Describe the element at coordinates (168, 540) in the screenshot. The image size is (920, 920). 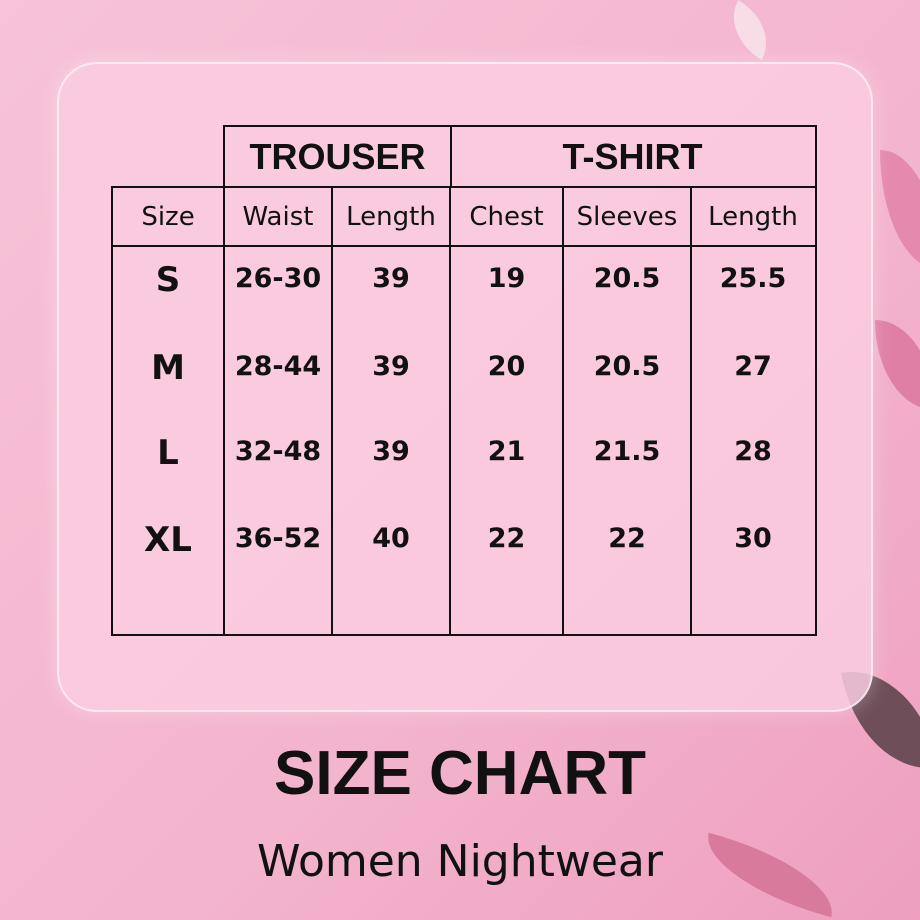
I see `size-label: XL` at that location.